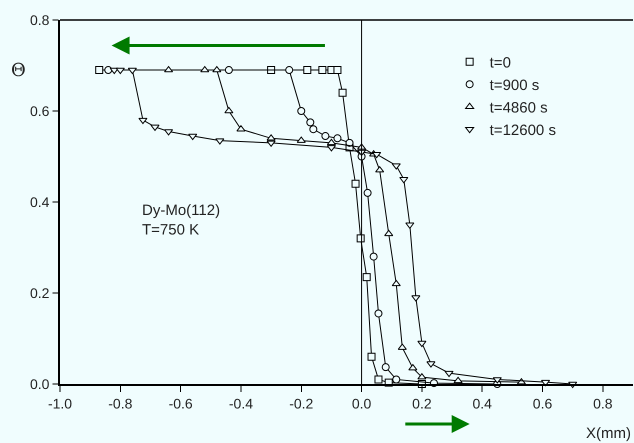 The height and width of the screenshot is (443, 634). What do you see at coordinates (40, 110) in the screenshot?
I see `y-tick-label: 0.6` at bounding box center [40, 110].